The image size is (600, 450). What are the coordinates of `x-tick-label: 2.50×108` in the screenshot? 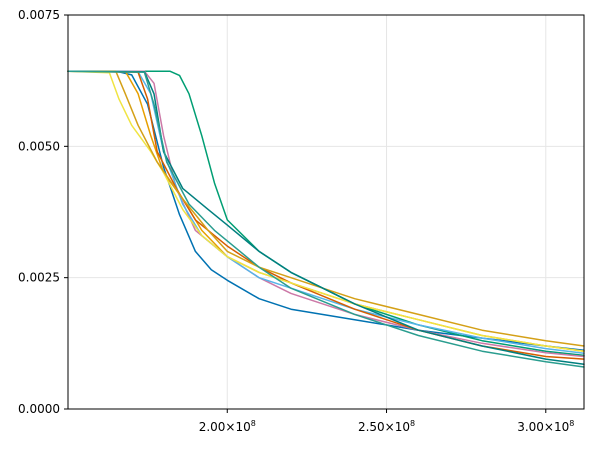 It's located at (386, 426).